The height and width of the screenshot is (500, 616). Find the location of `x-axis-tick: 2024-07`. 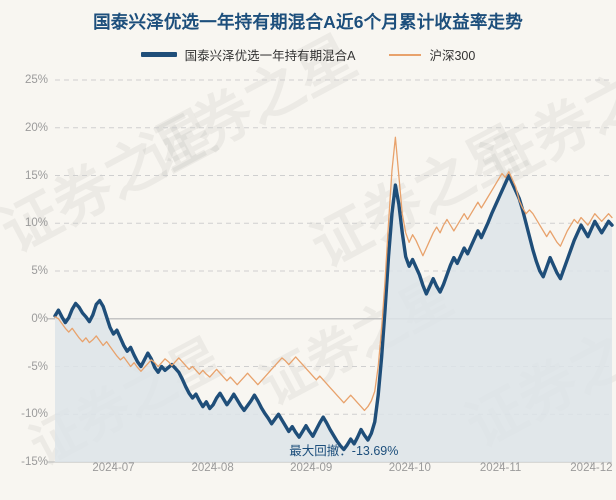

x-axis-tick: 2024-07 is located at coordinates (113, 468).